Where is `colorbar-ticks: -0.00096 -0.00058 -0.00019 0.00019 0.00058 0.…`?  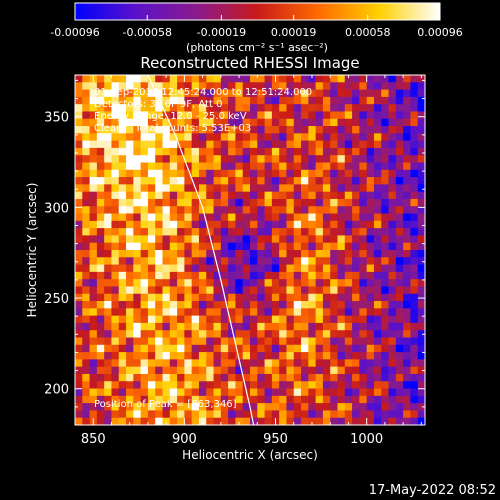
colorbar-ticks: -0.00096 -0.00058 -0.00019 0.00019 0.00058 0.… is located at coordinates (256, 27).